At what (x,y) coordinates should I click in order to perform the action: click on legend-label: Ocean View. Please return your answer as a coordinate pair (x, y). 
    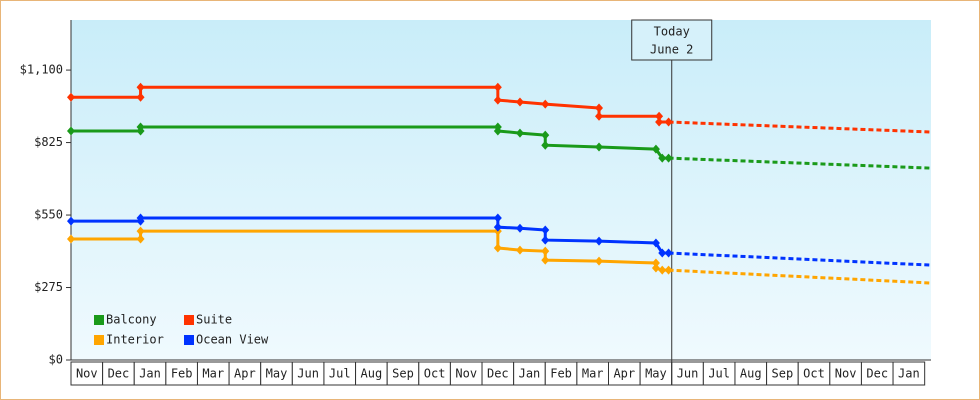
    Looking at the image, I should click on (232, 340).